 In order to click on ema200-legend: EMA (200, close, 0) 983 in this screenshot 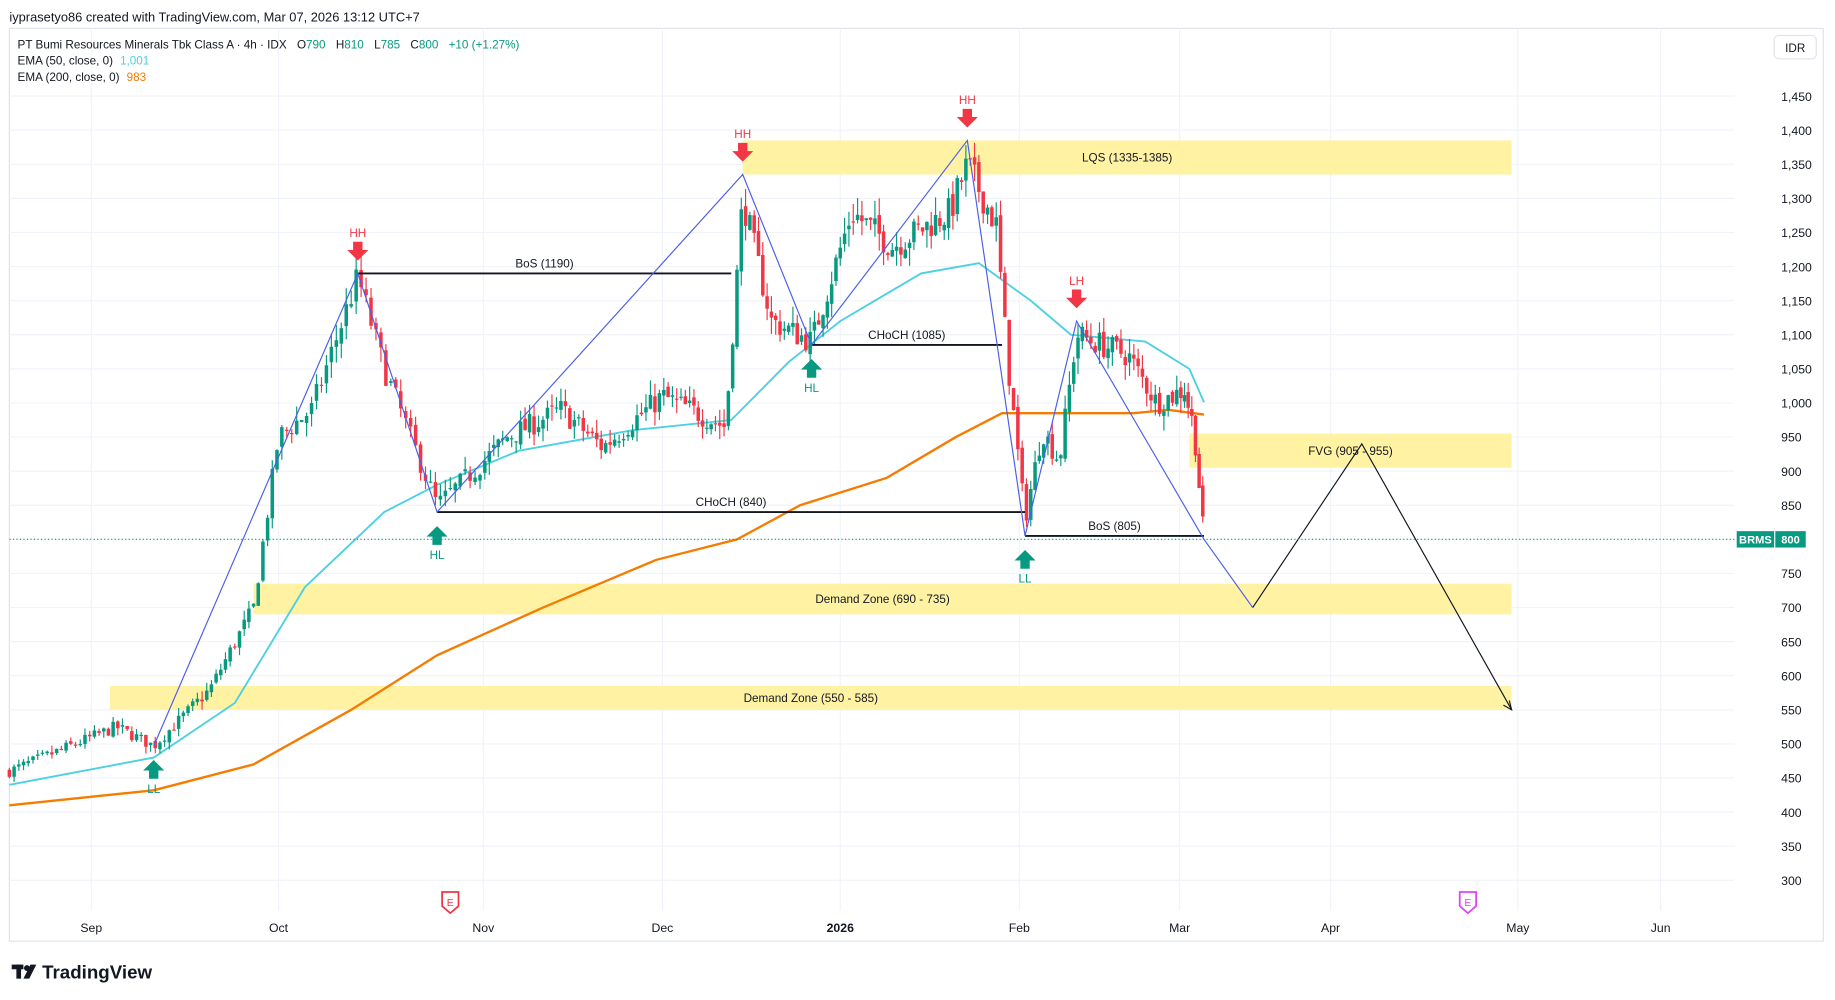, I will do `click(82, 77)`.